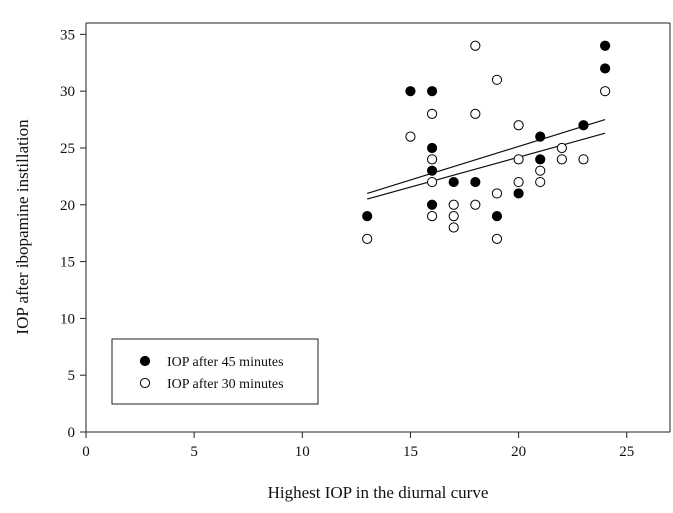 This screenshot has width=673, height=513. I want to click on x-axis-ticks: 0 5 10 15 20 25, so click(358, 446).